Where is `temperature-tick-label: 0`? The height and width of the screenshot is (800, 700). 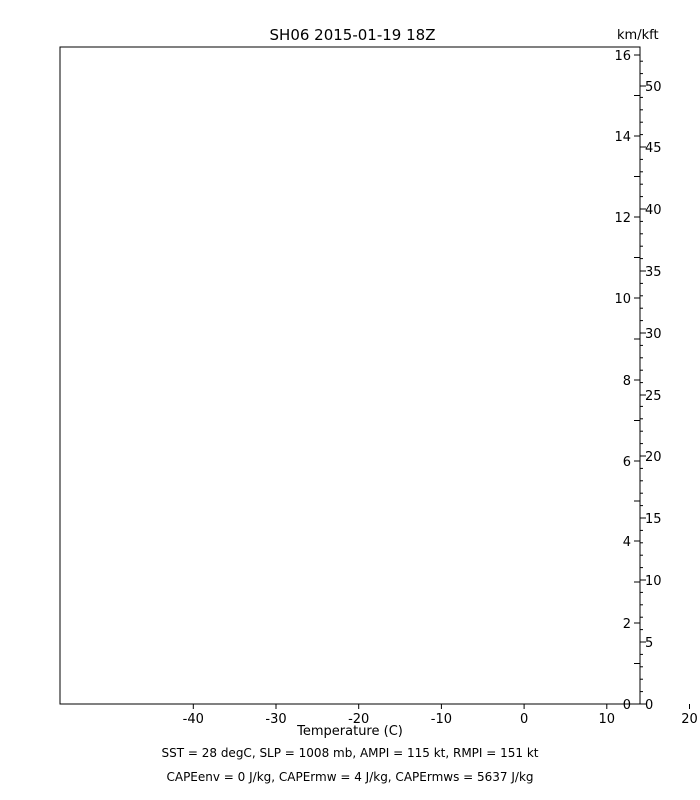
temperature-tick-label: 0 is located at coordinates (524, 719).